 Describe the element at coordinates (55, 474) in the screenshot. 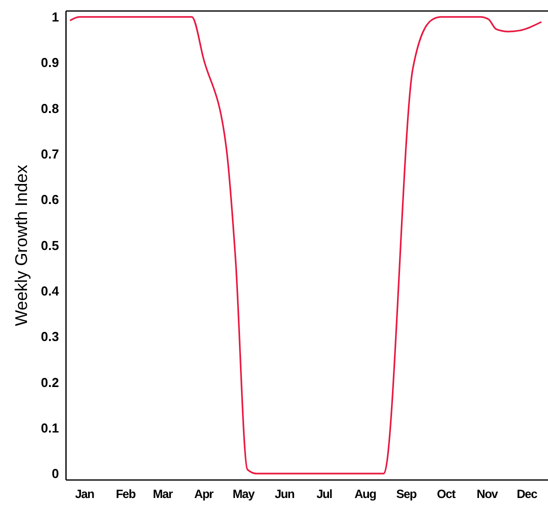

I see `y-tick-label: 0` at that location.